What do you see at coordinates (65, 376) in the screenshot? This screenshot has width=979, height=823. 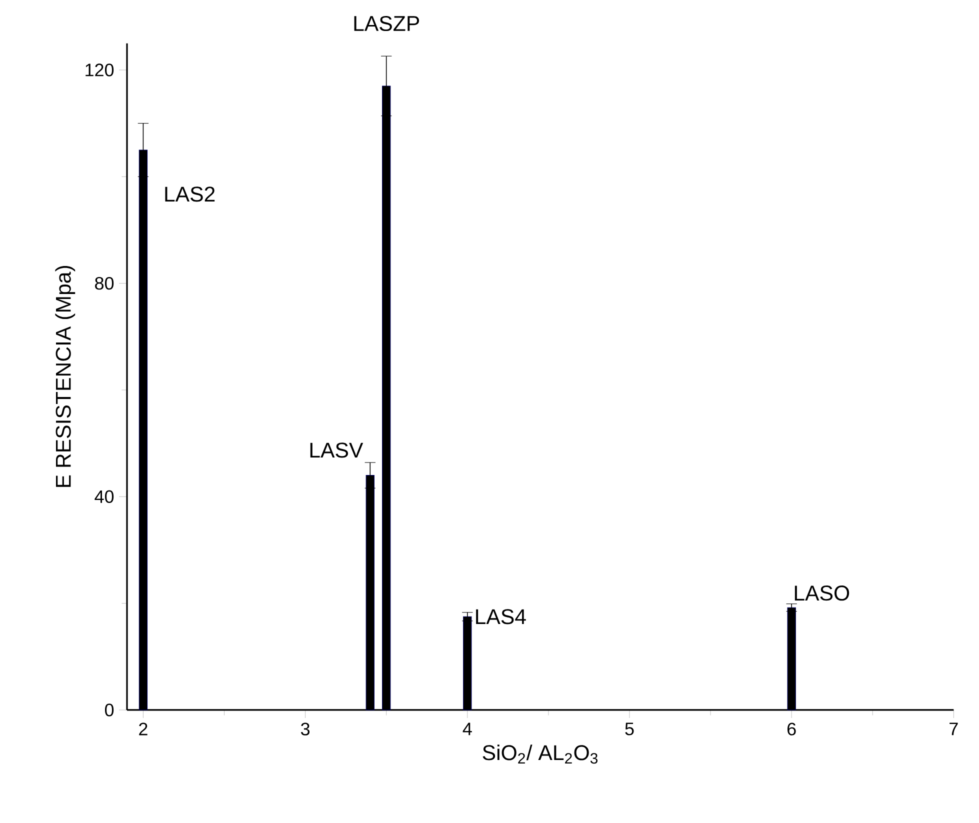 I see `y-axis-title: E RESISTENCIA (Mpa)` at bounding box center [65, 376].